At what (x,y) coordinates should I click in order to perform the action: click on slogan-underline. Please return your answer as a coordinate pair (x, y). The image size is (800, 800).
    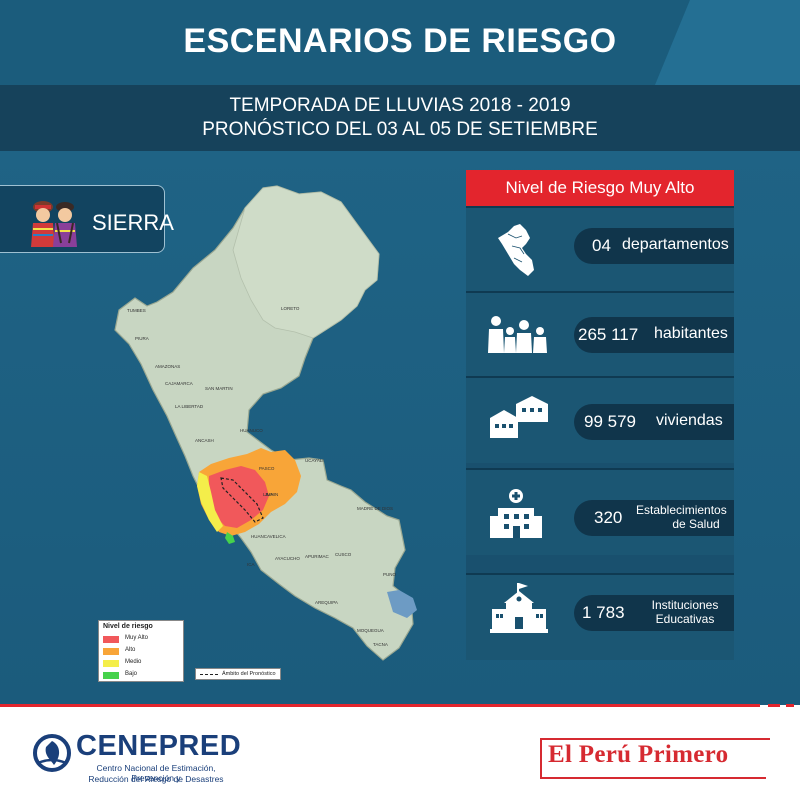
    Looking at the image, I should click on (653, 778).